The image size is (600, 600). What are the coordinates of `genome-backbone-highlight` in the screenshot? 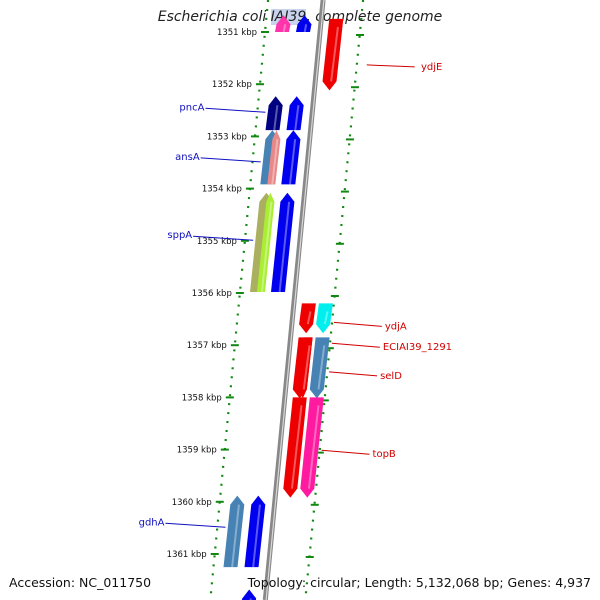 It's located at (295, 300).